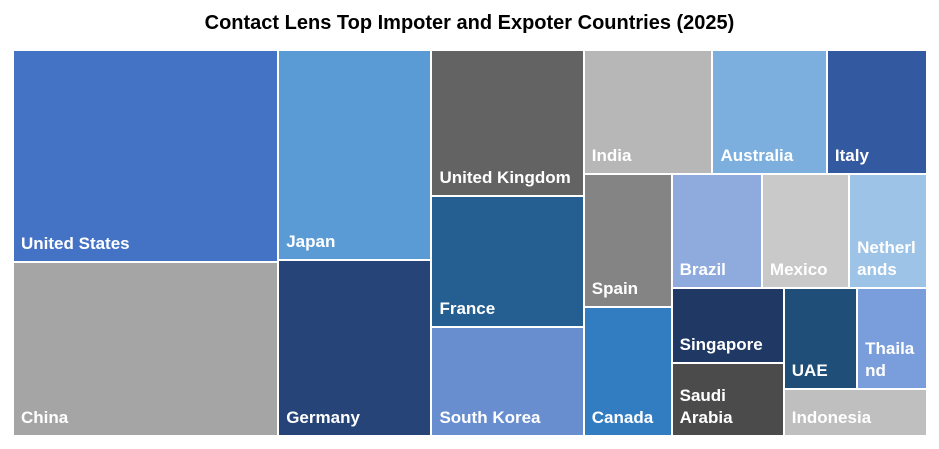  I want to click on cell-label: Canada, so click(622, 417).